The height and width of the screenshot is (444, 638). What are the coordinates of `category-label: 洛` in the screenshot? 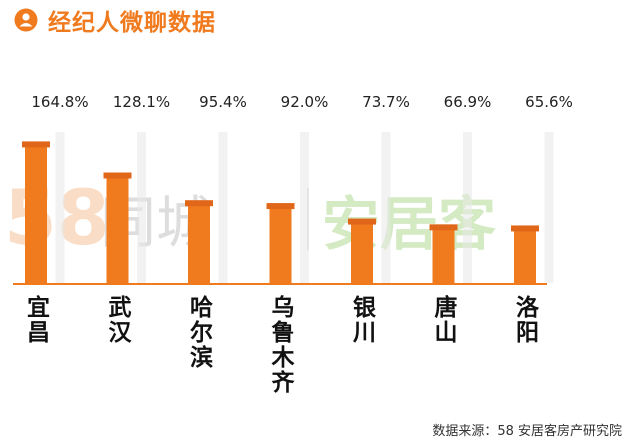 It's located at (528, 307).